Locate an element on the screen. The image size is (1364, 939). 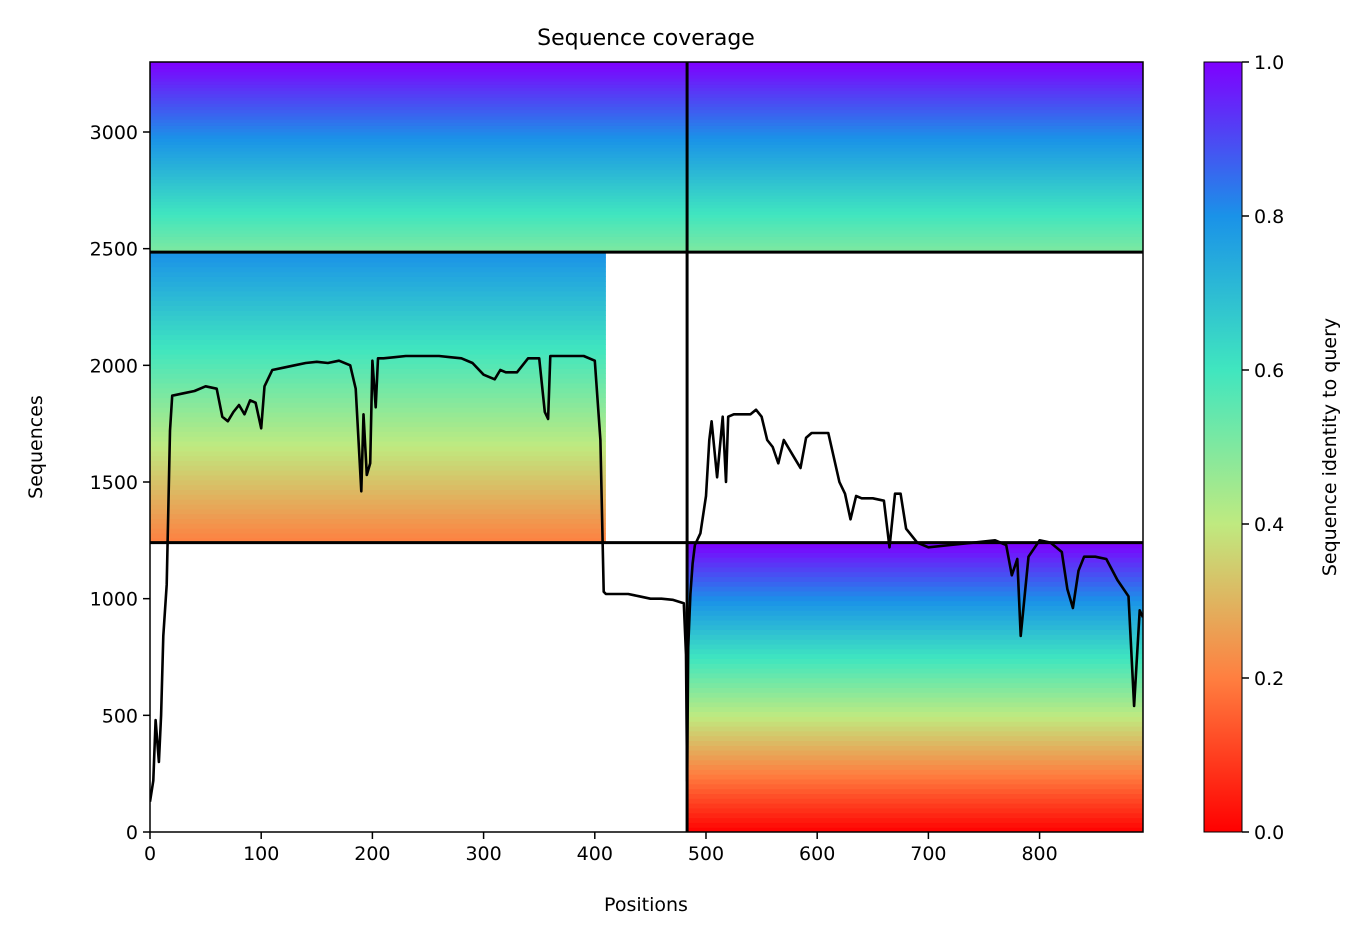
y-axis-label: Sequences is located at coordinates (36, 447).